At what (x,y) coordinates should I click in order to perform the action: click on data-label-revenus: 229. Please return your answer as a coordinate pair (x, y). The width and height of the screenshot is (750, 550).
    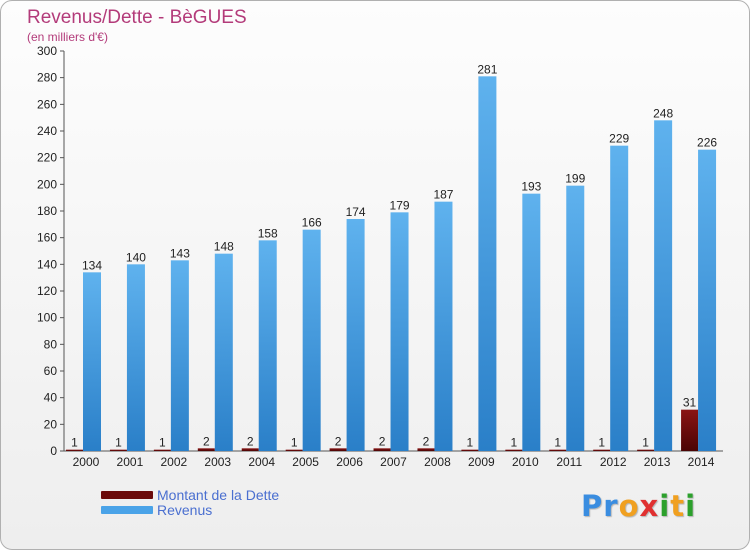
    Looking at the image, I should click on (619, 139).